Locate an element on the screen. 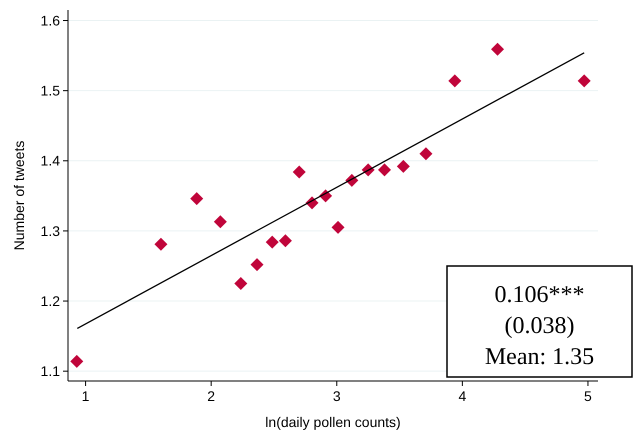 This screenshot has width=637, height=434. y-tick-label: 1.1 is located at coordinates (50, 371).